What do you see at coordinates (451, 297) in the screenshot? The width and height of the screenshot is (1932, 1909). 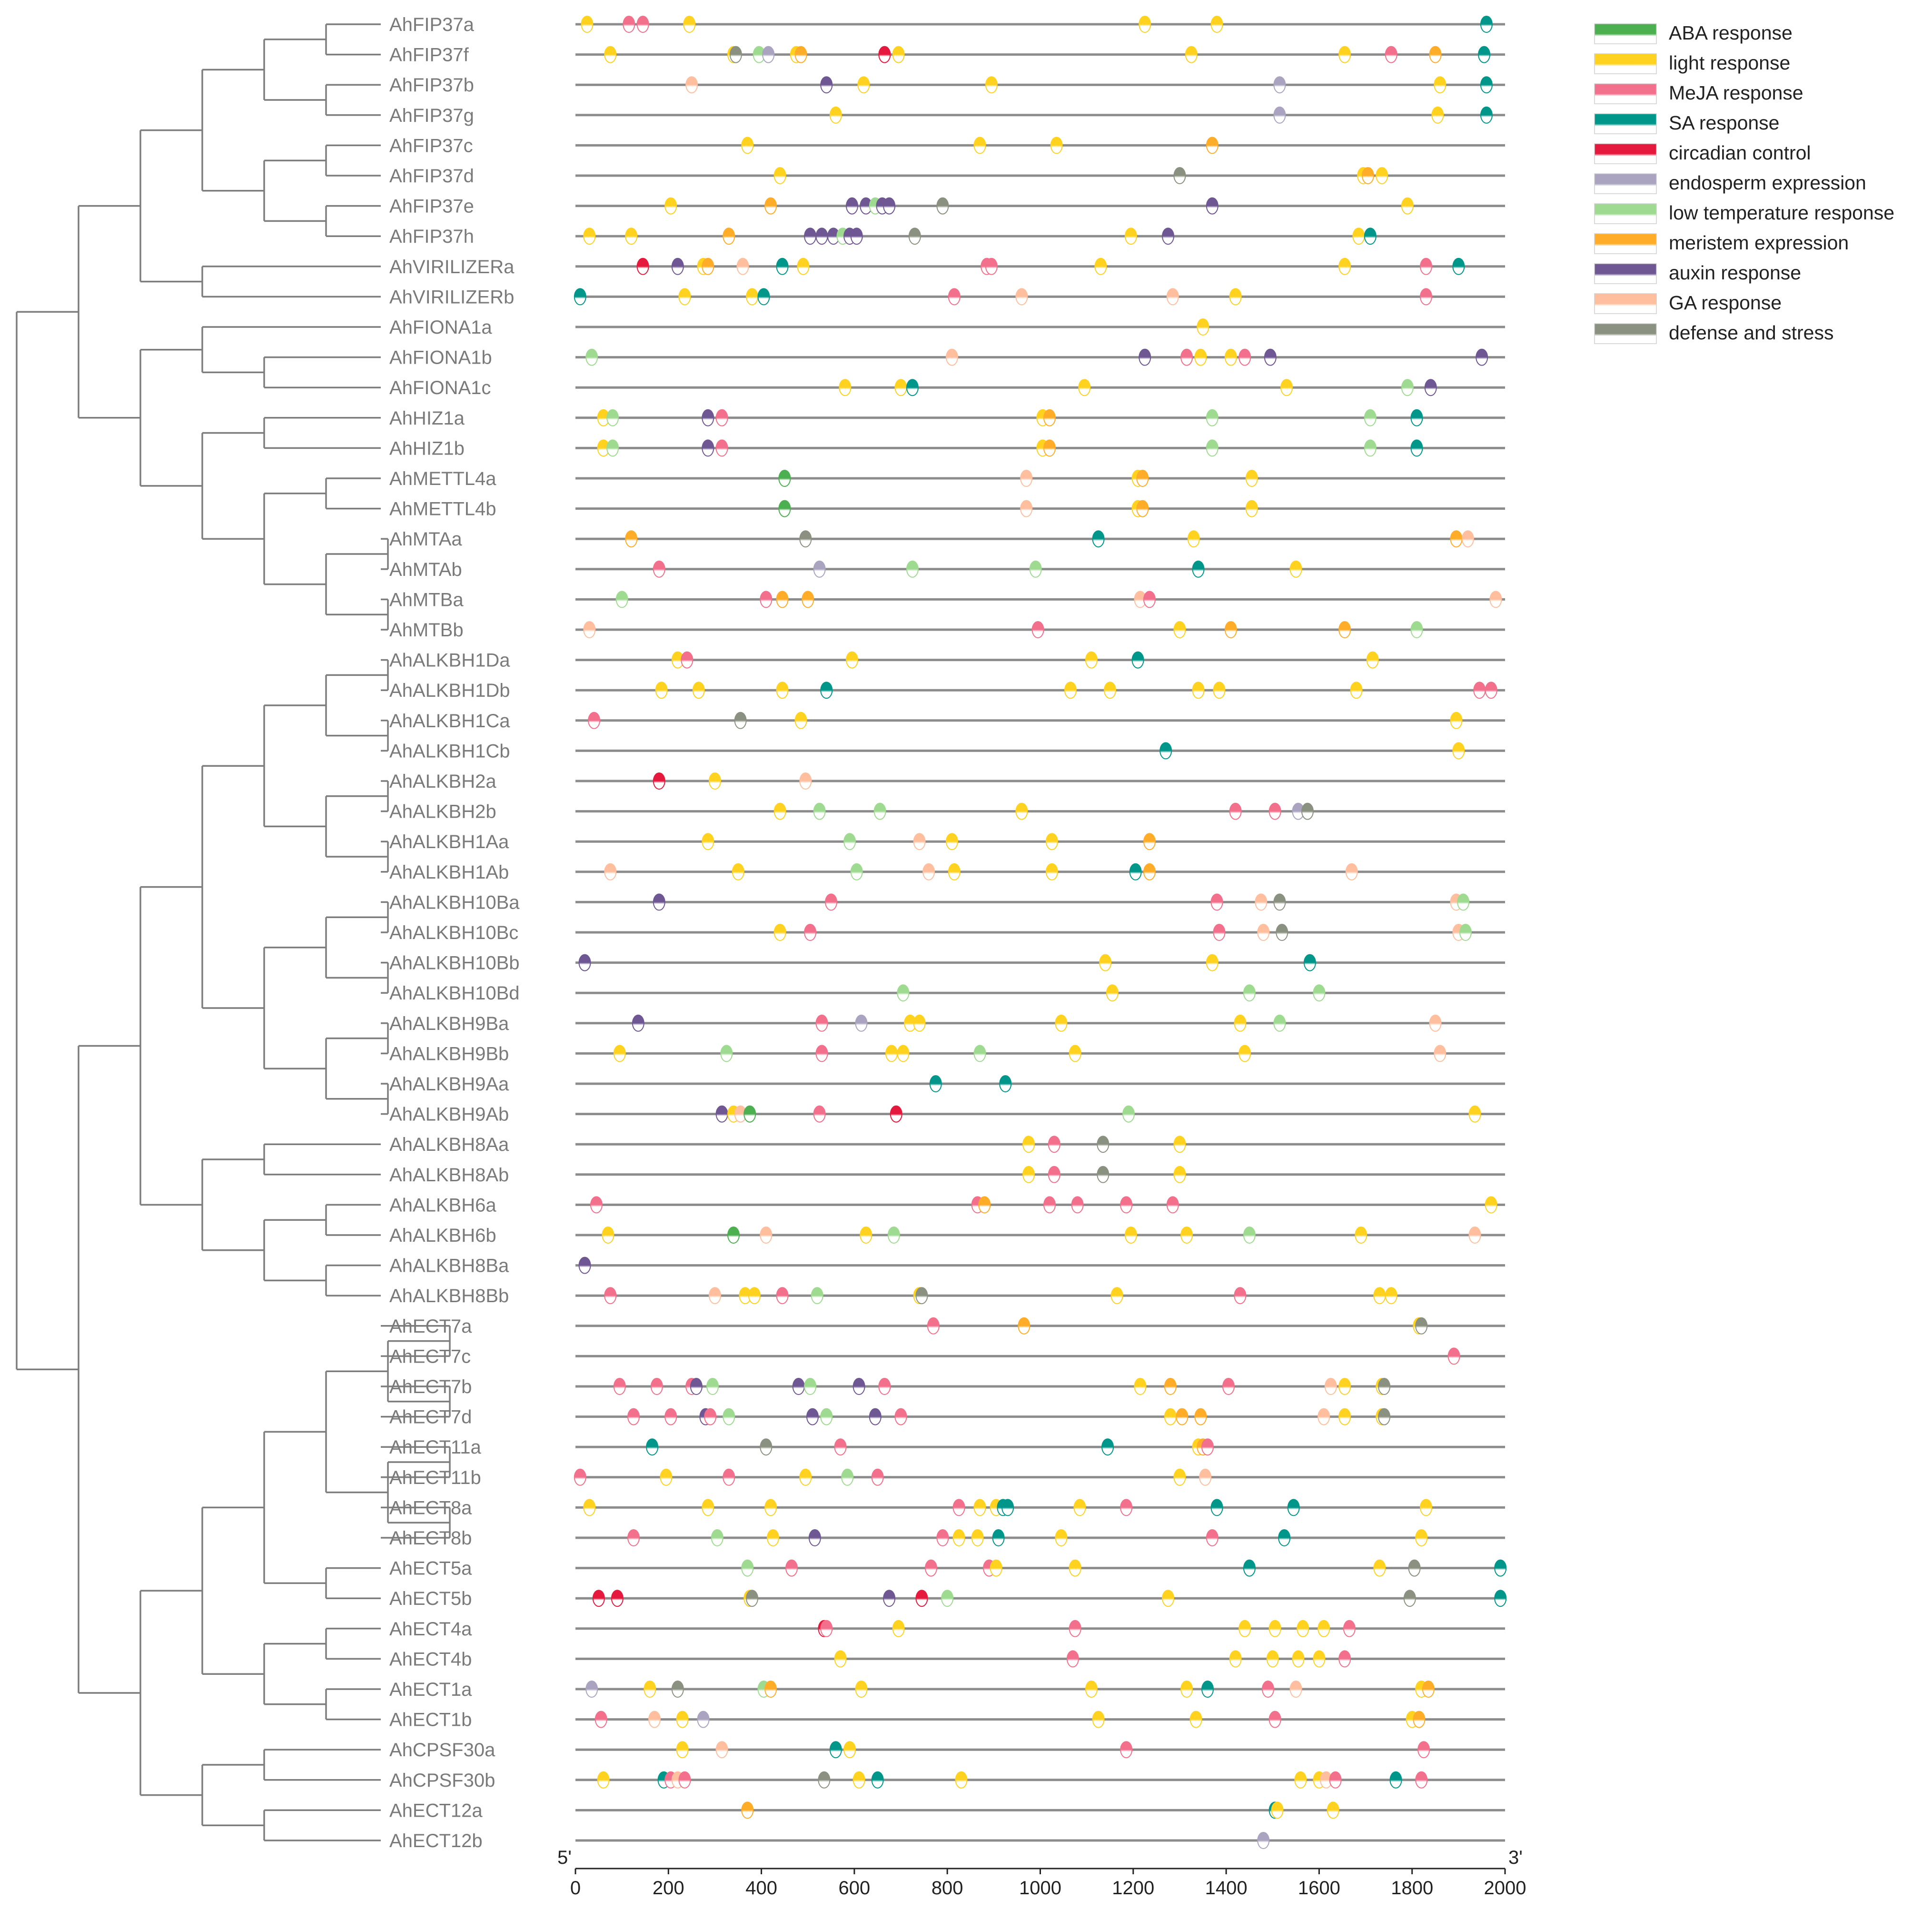 I see `gene-label: AhVIRILIZERb` at bounding box center [451, 297].